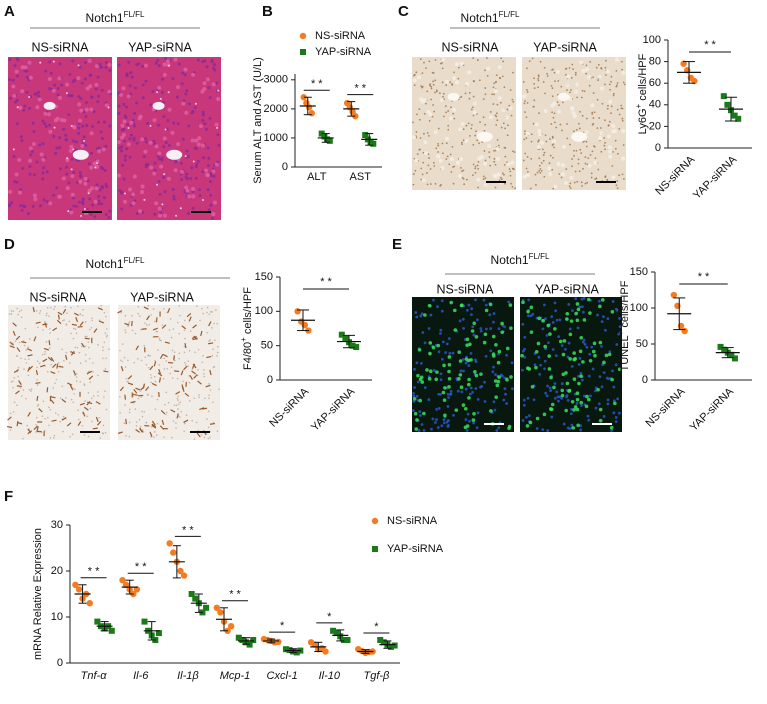 The width and height of the screenshot is (767, 704). Describe the element at coordinates (675, 175) in the screenshot. I see `x-tick-label: NS-siRNA` at that location.